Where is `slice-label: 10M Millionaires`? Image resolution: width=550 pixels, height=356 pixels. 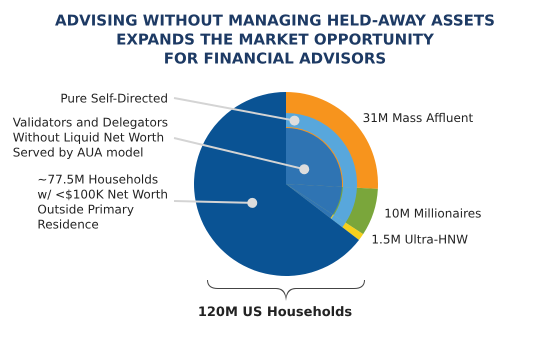
slice-label: 10M Millionaires is located at coordinates (433, 213).